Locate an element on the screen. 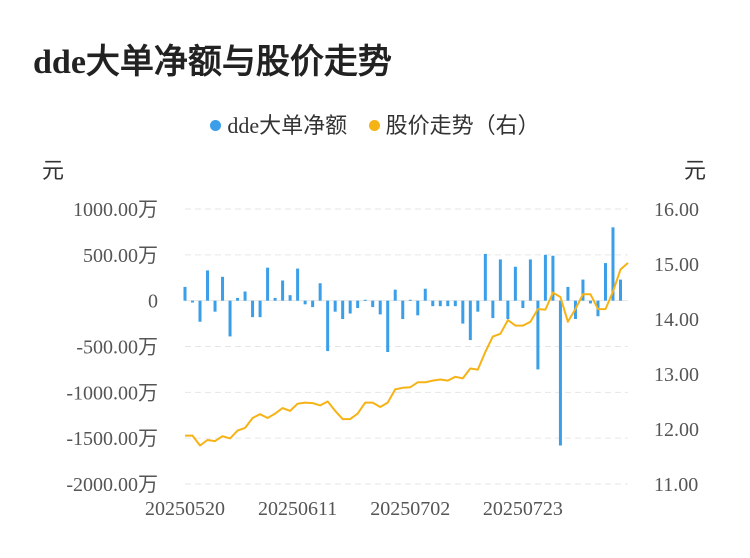  legend-label-price: 股价走势（右） is located at coordinates (462, 125).